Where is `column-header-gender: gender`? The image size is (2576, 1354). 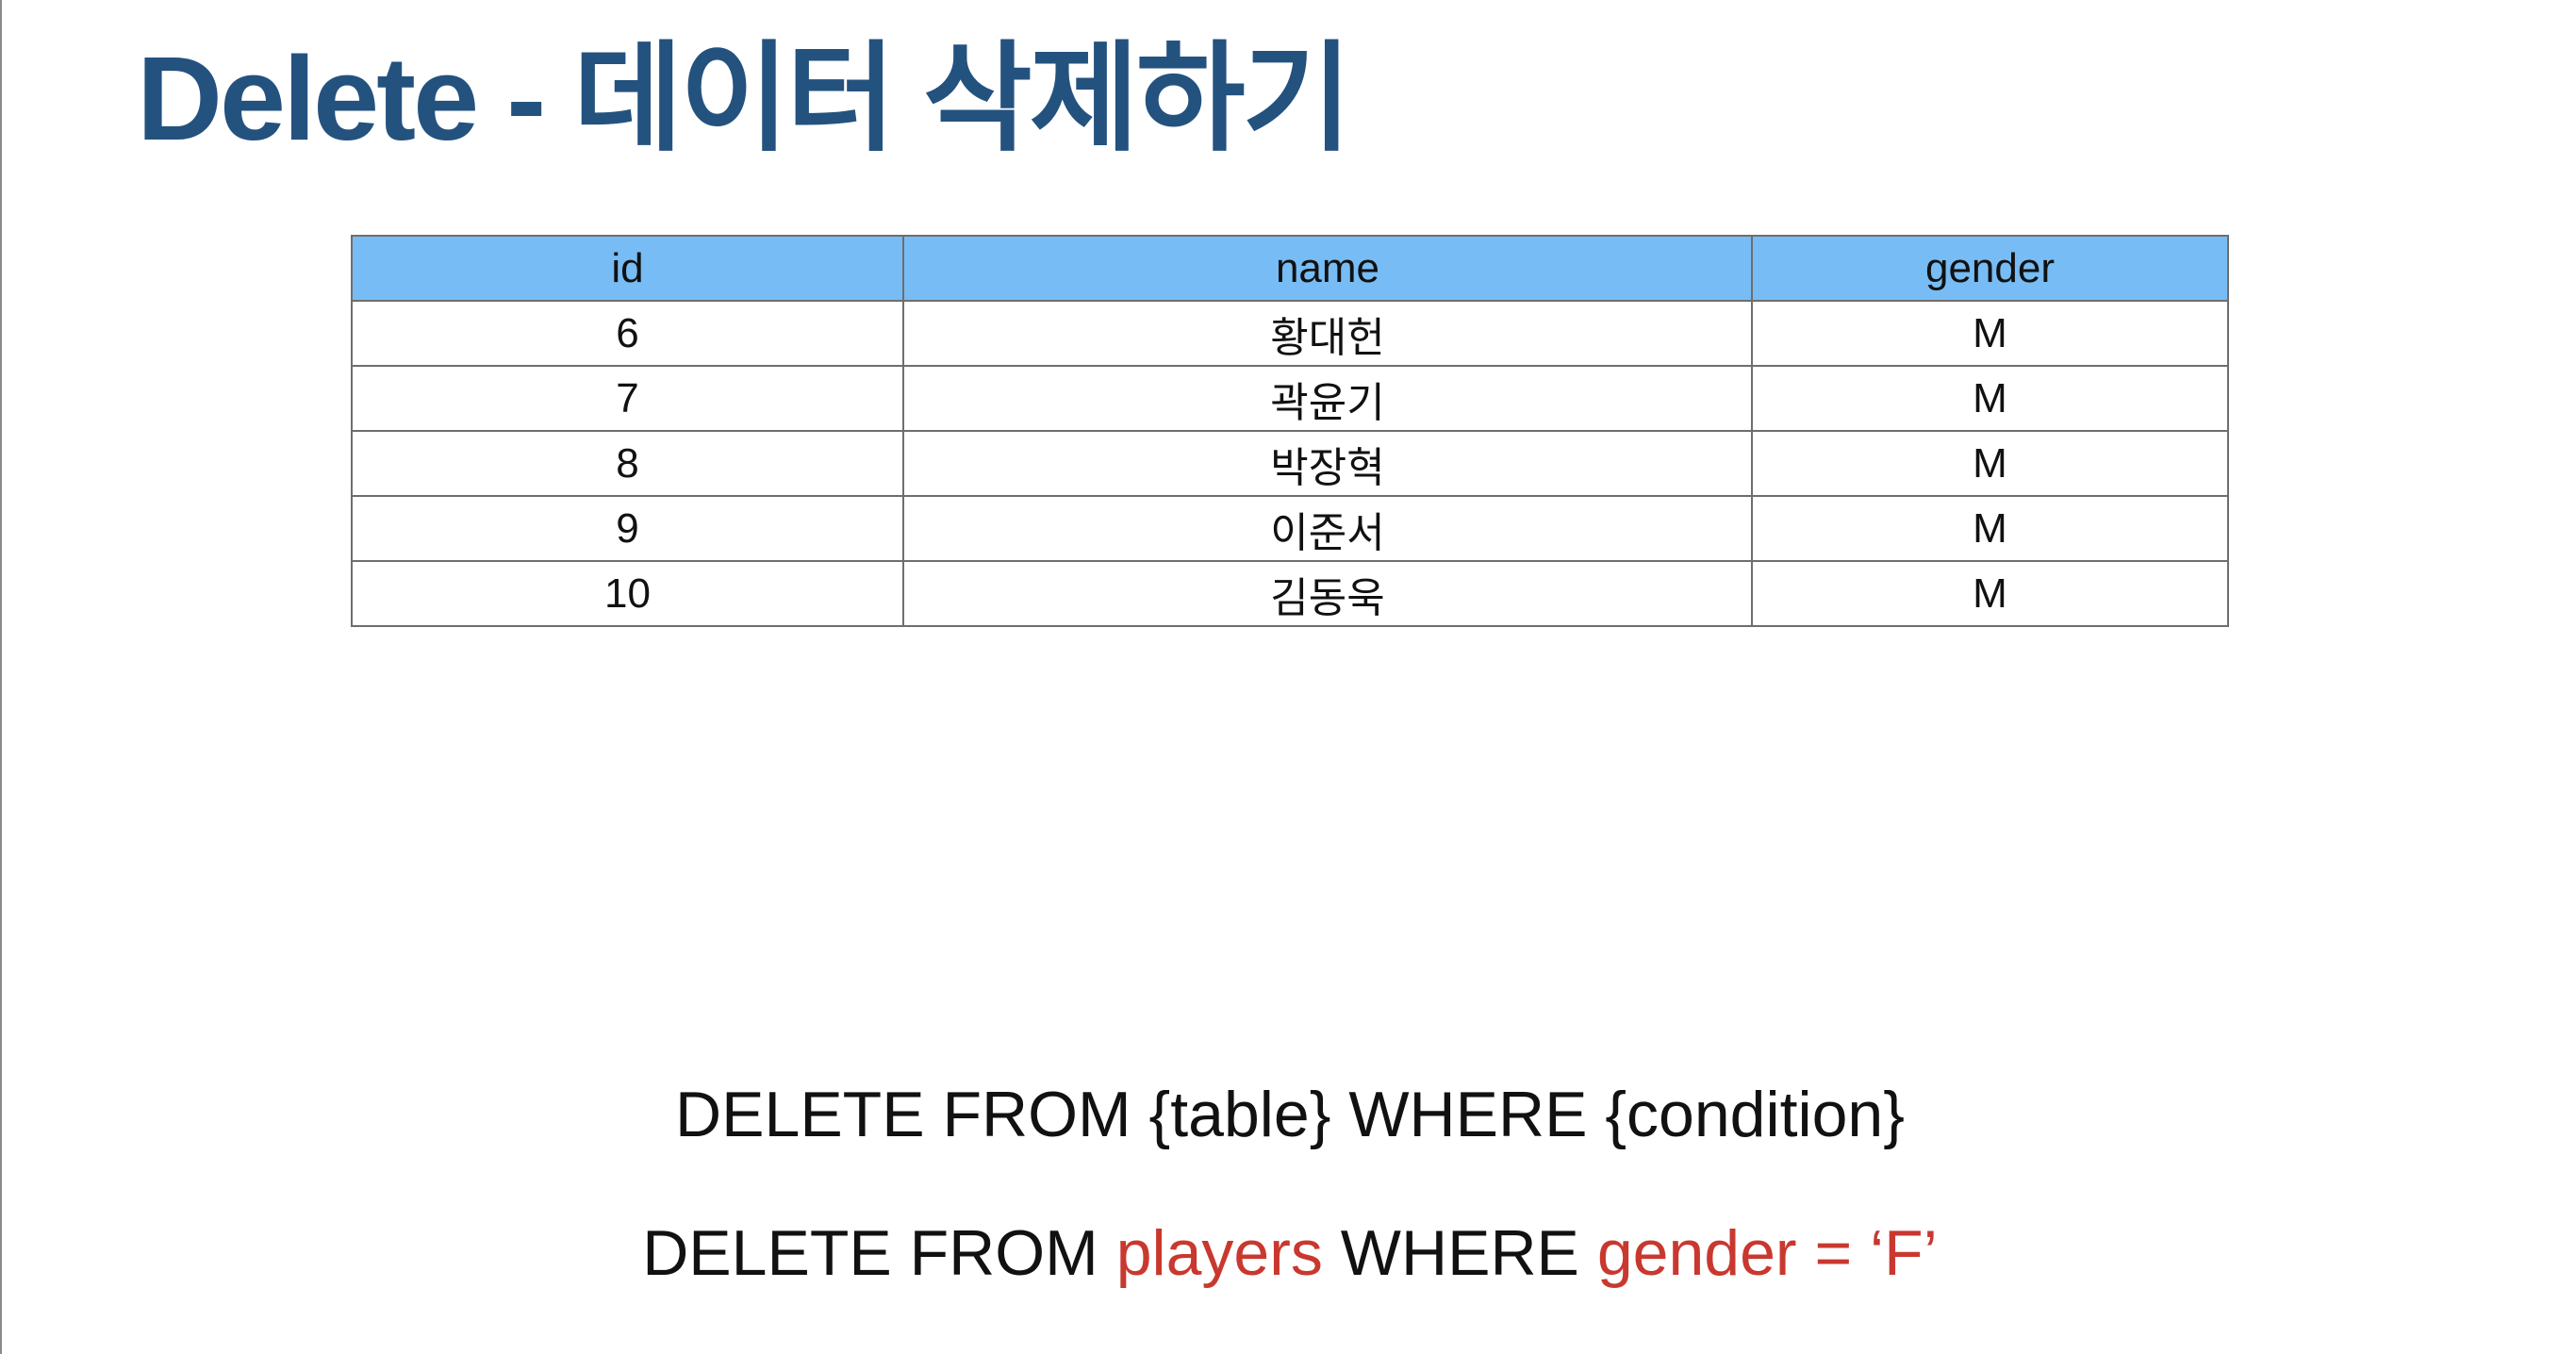 column-header-gender: gender is located at coordinates (1990, 268).